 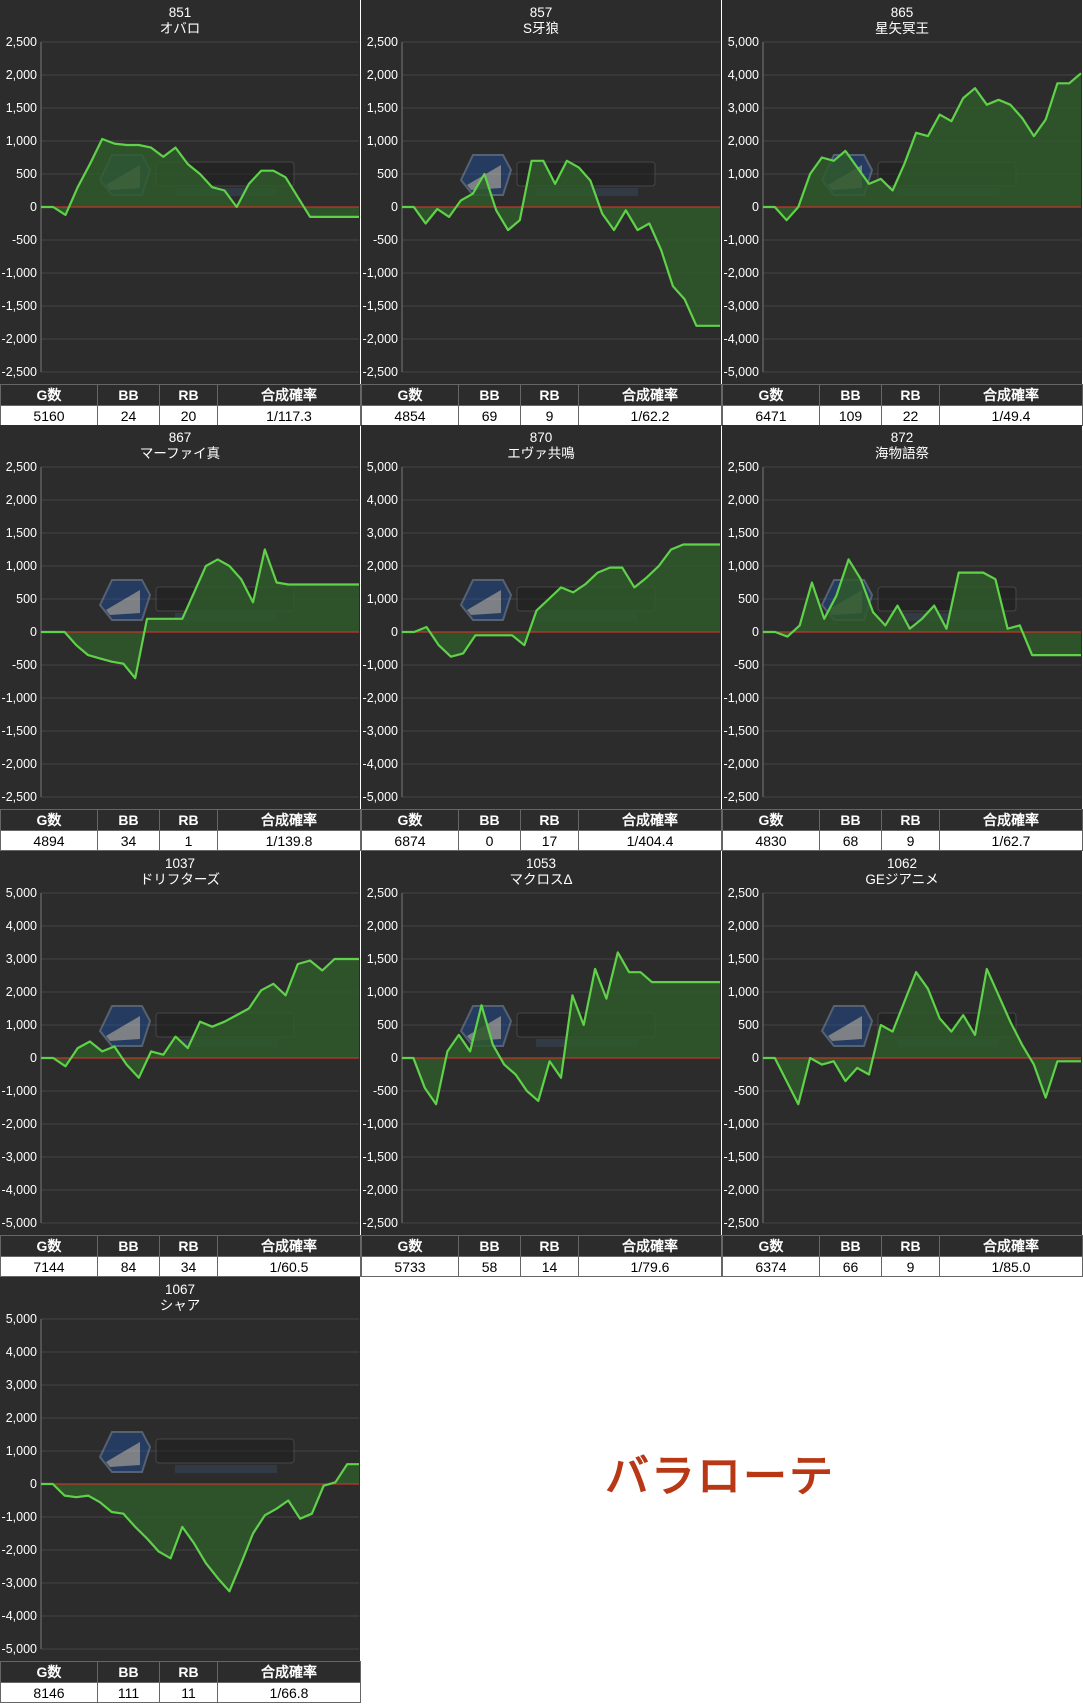 What do you see at coordinates (180, 879) in the screenshot?
I see `machine-name: ドリフターズ` at bounding box center [180, 879].